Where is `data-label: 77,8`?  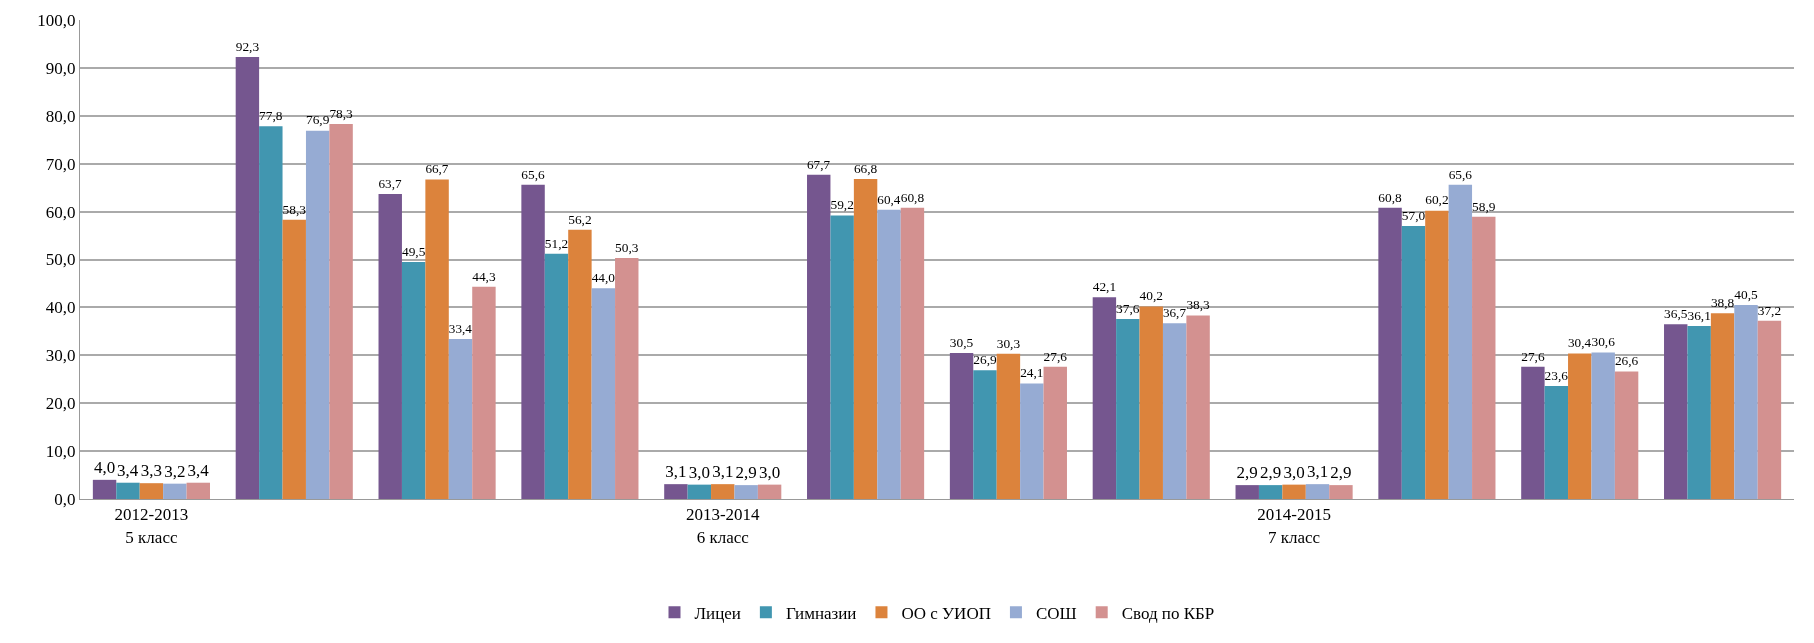
data-label: 77,8 is located at coordinates (271, 116).